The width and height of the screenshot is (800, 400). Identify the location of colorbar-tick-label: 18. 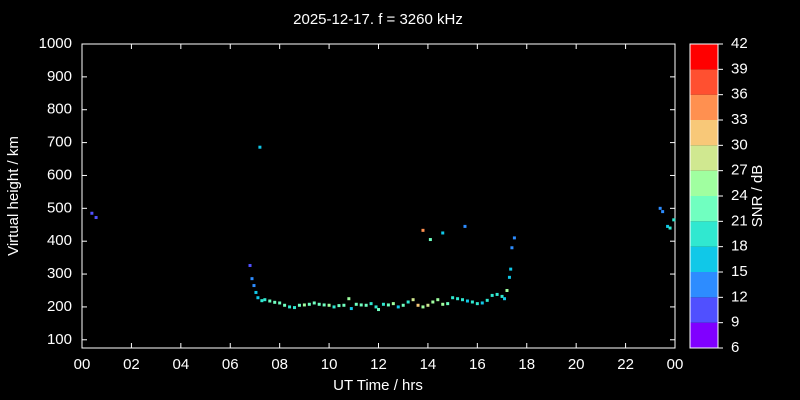
(739, 246).